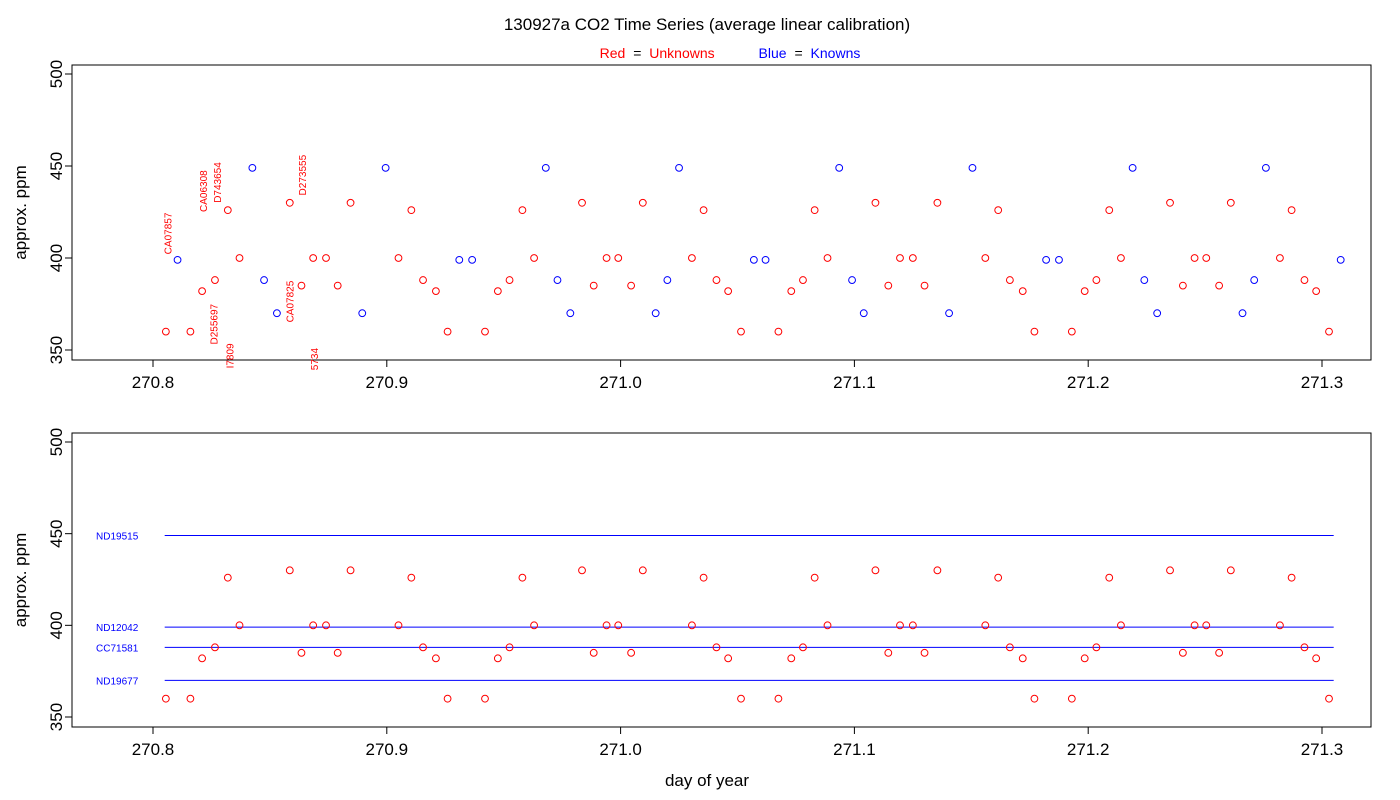  Describe the element at coordinates (1322, 382) in the screenshot. I see `x-tick-label: 271.3` at that location.